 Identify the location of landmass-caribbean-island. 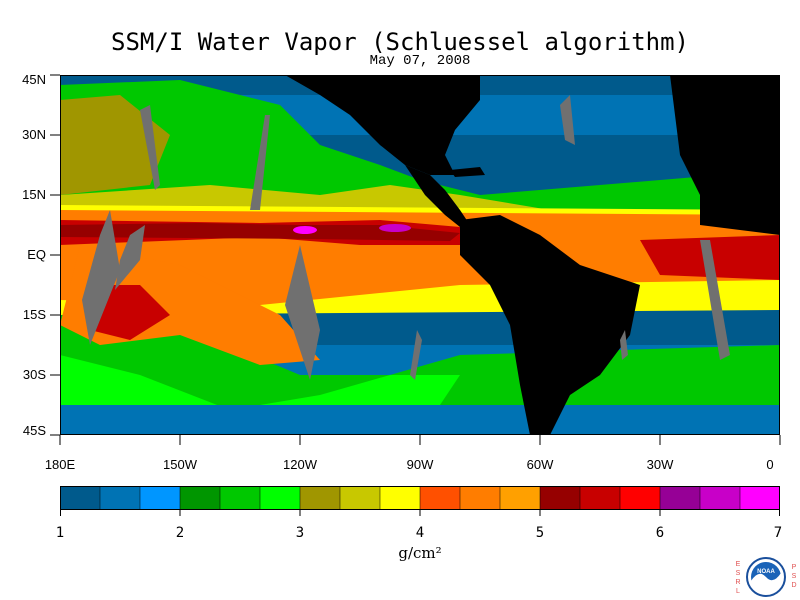
(467, 172).